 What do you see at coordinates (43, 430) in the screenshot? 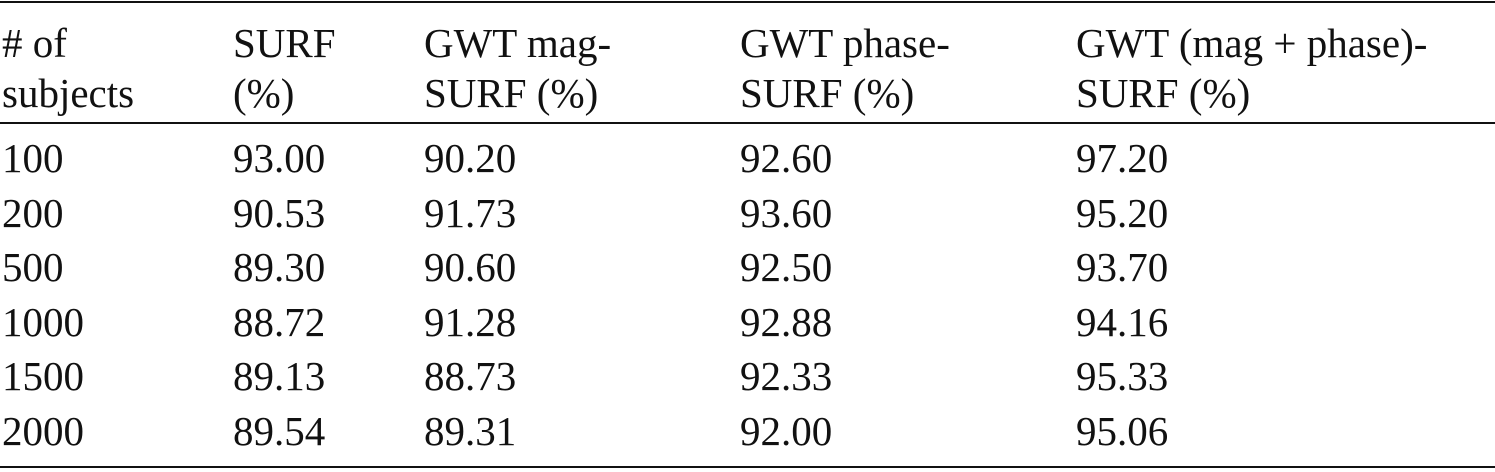
I see `table-cell: 2000` at bounding box center [43, 430].